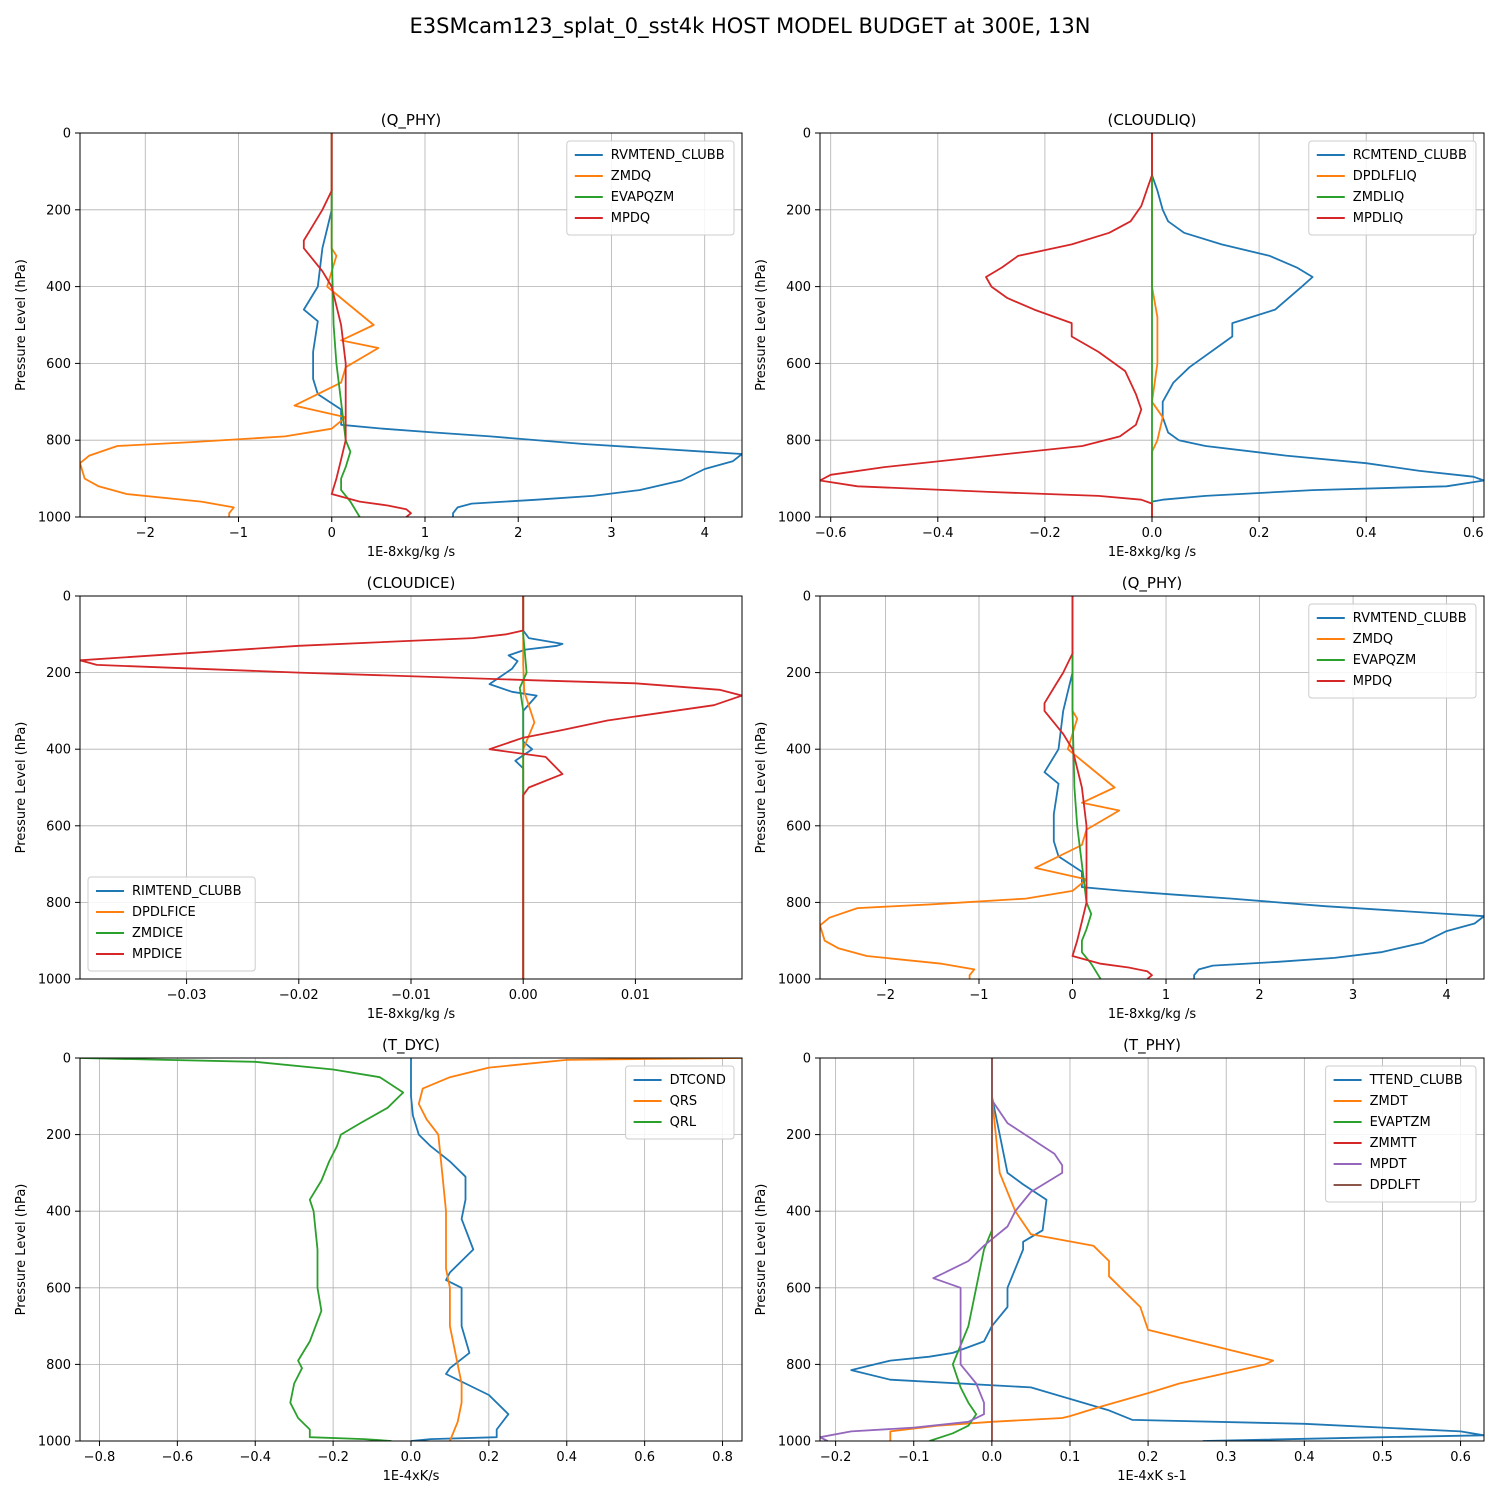 The width and height of the screenshot is (1500, 1500). Describe the element at coordinates (238, 533) in the screenshot. I see `x-tick-label: −1` at that location.